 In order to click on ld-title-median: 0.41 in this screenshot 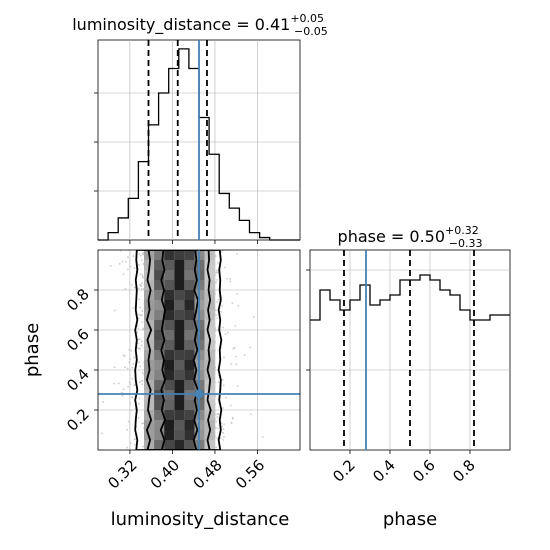, I will do `click(273, 24)`.